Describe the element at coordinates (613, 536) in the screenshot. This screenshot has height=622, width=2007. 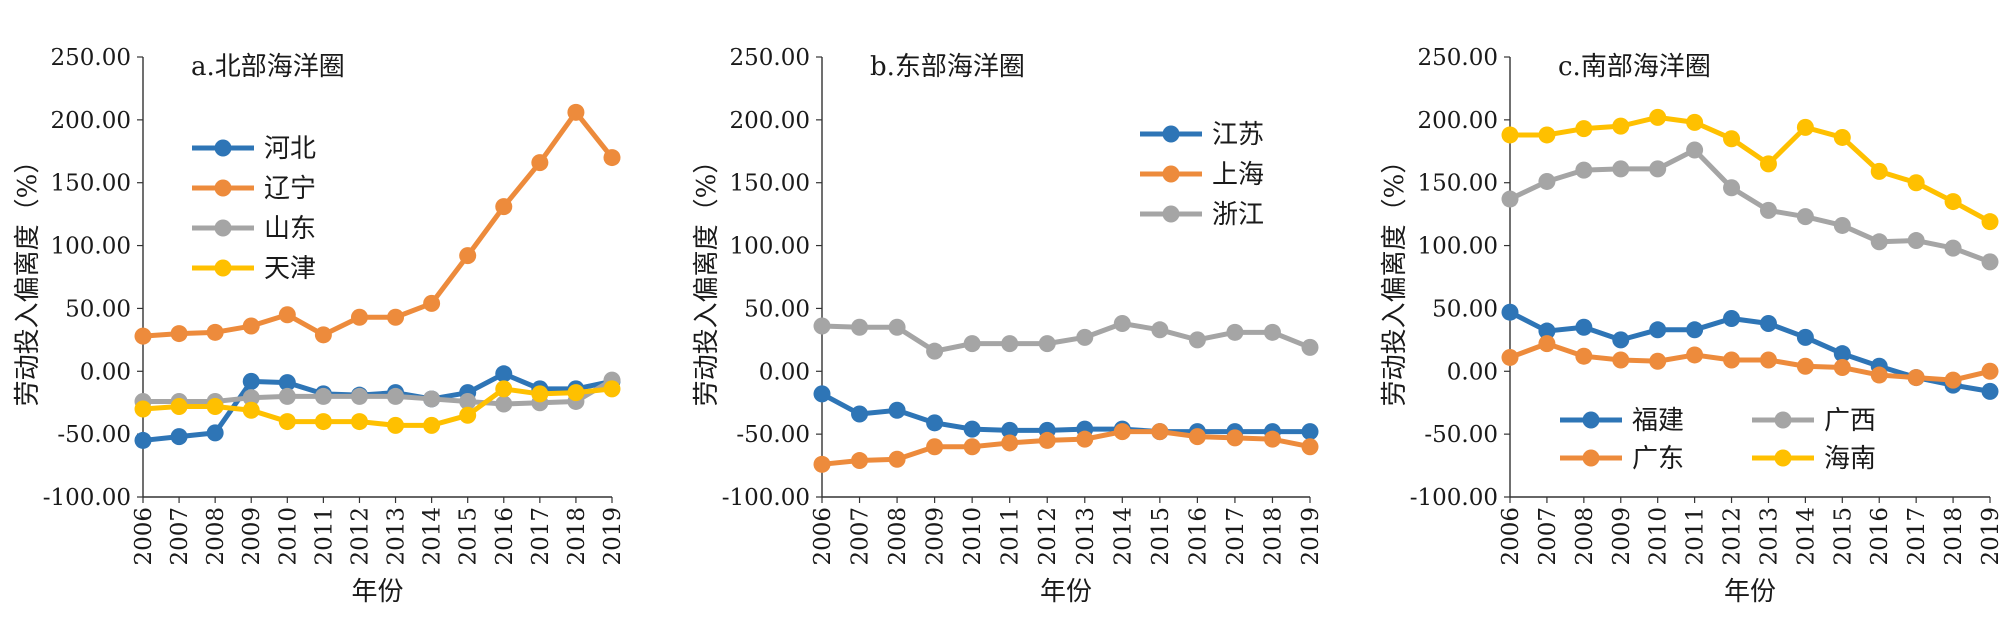
I see `x-tick-label: 2019` at that location.